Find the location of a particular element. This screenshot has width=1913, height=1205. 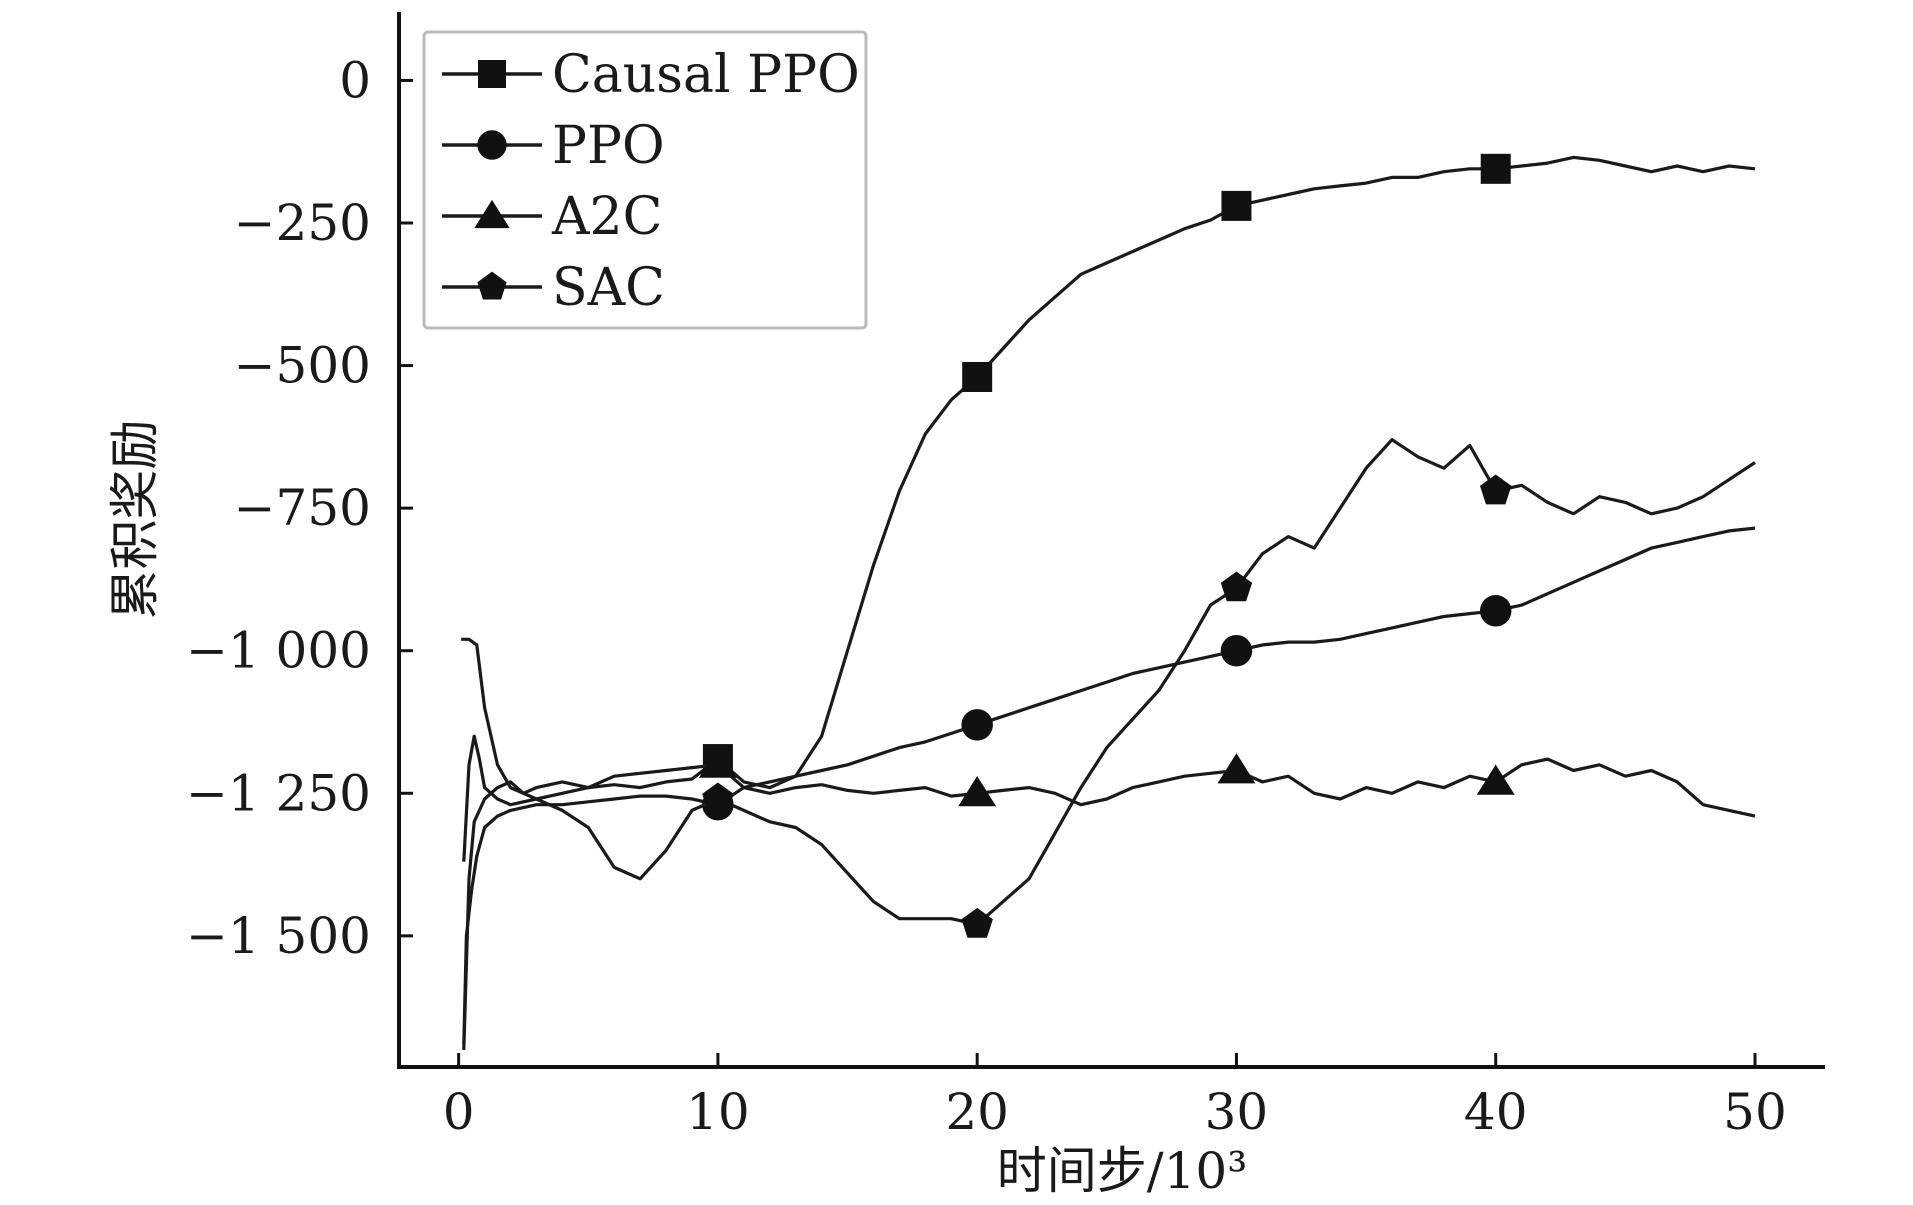

x-tick-label: 30 is located at coordinates (1237, 1112).